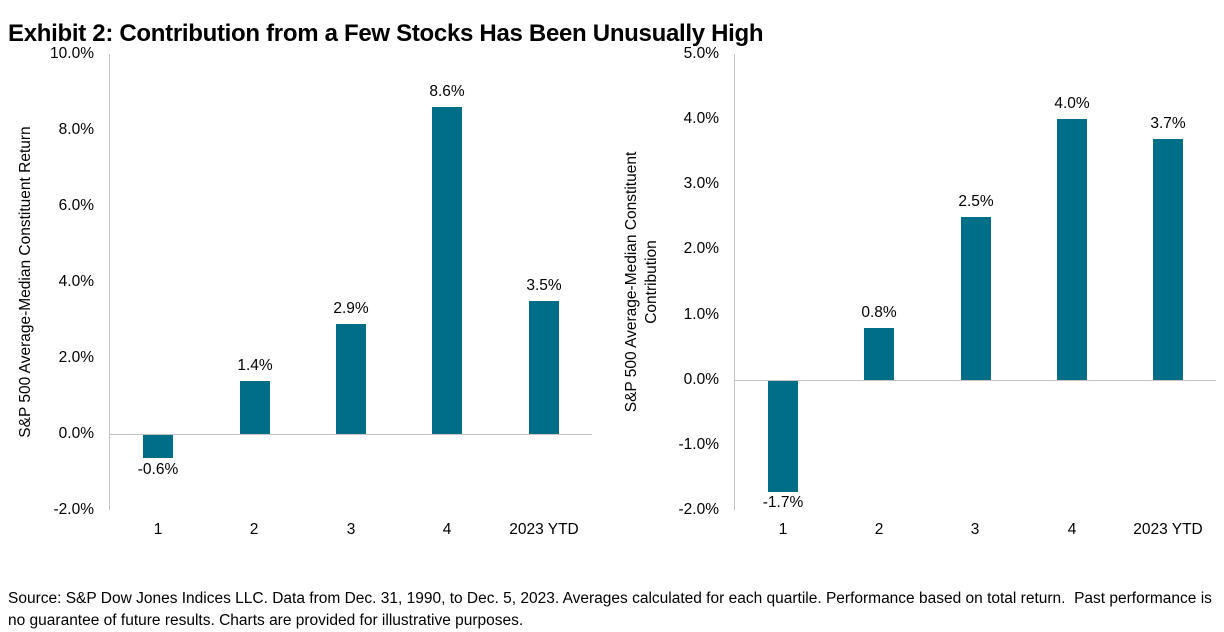  What do you see at coordinates (701, 184) in the screenshot?
I see `y-tick-label: 3.0%` at bounding box center [701, 184].